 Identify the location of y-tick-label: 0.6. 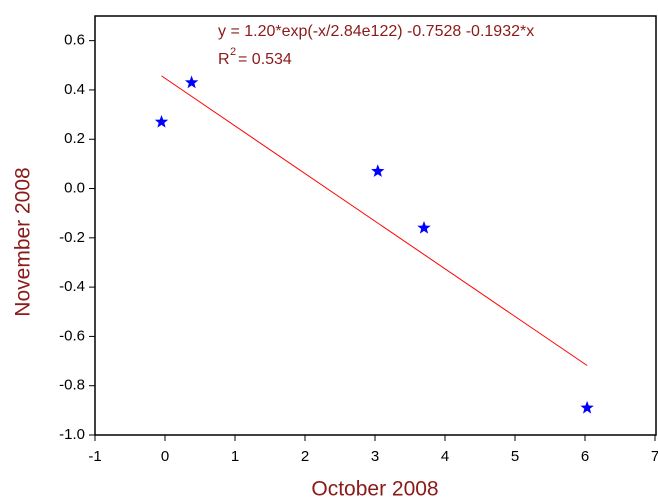
(74, 40).